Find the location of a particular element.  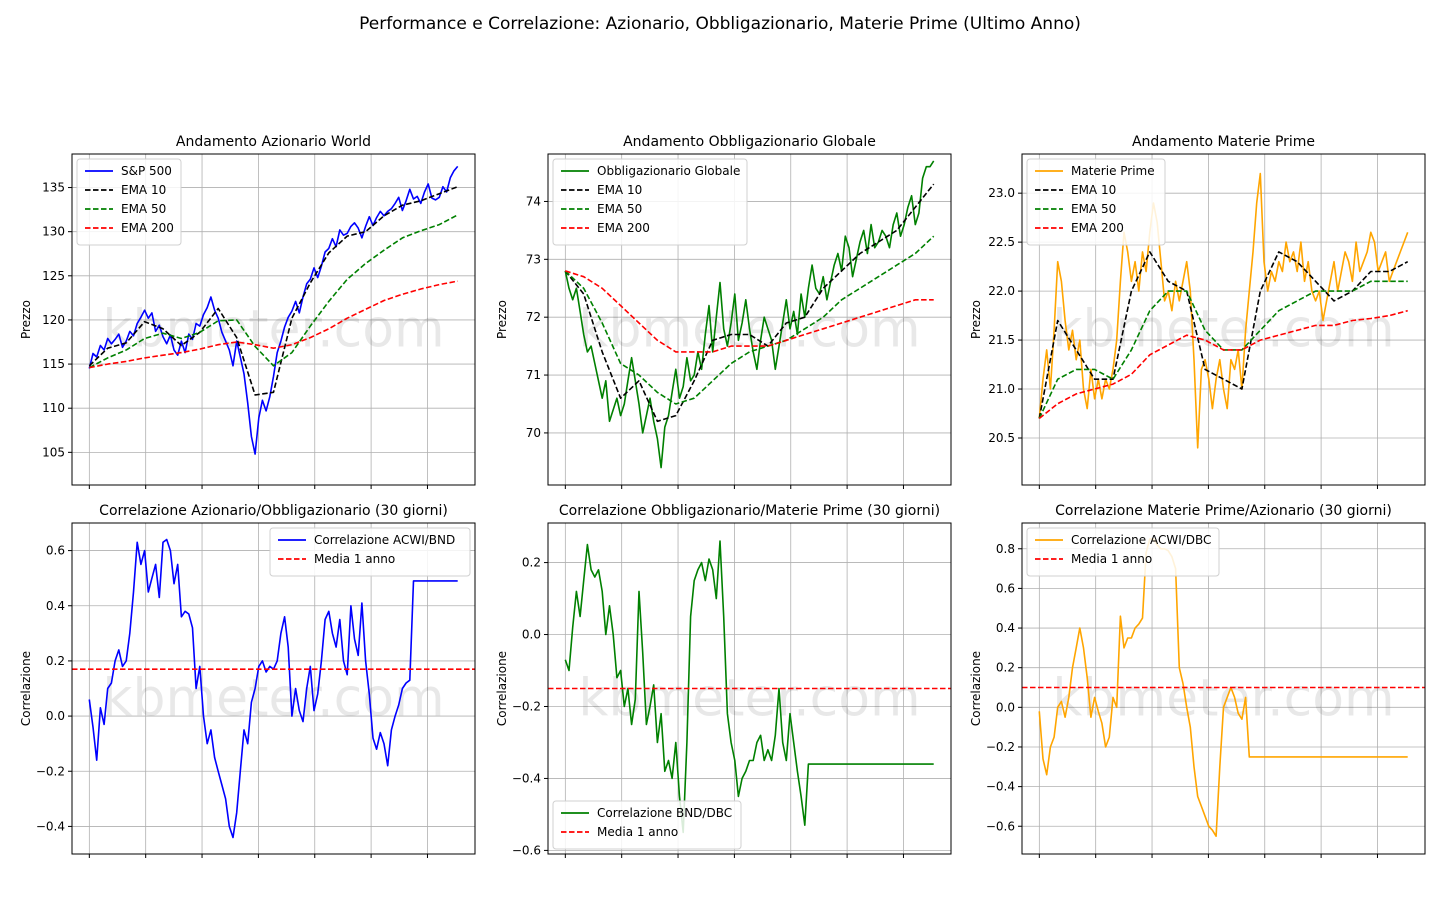

y-tick-label: 135 is located at coordinates (53, 188).